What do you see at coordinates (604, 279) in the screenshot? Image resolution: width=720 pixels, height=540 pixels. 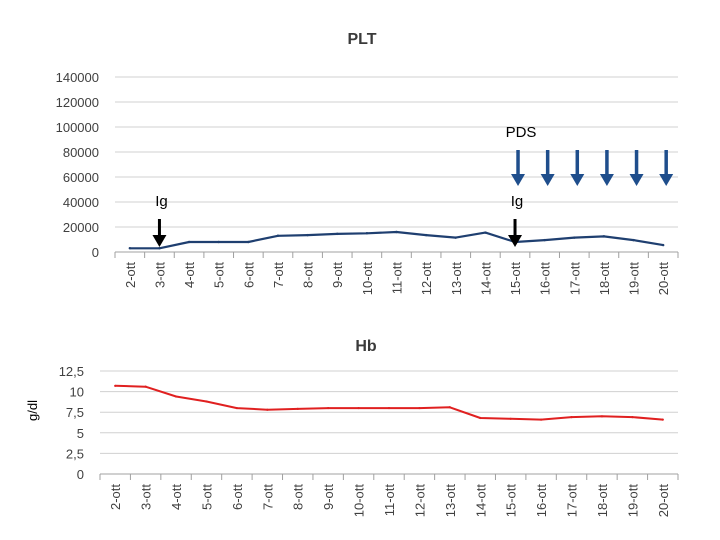 I see `plt-x-tick-label: 18-ott` at bounding box center [604, 279].